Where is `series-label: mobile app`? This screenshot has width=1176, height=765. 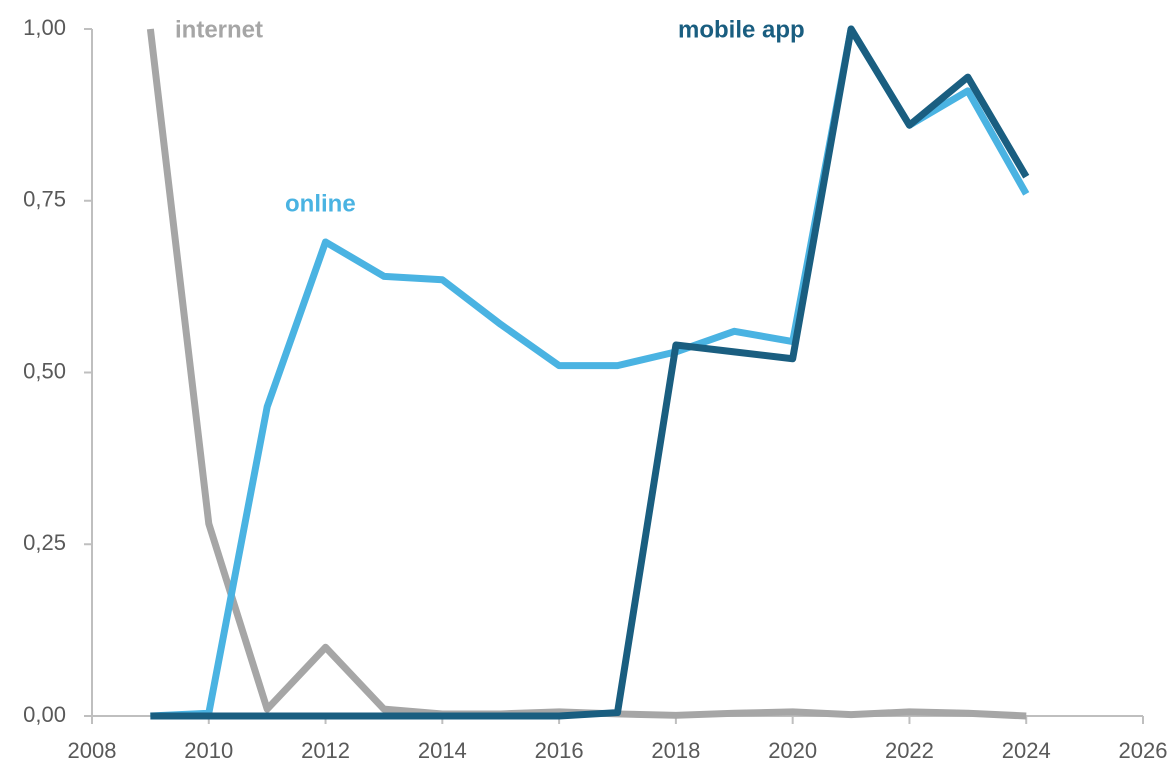 series-label: mobile app is located at coordinates (741, 29).